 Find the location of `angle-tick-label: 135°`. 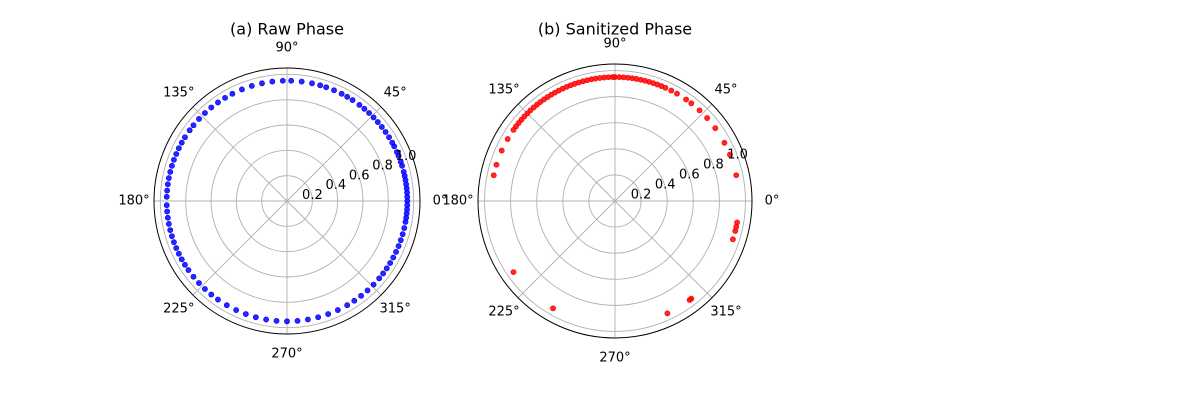

angle-tick-label: 135° is located at coordinates (503, 89).